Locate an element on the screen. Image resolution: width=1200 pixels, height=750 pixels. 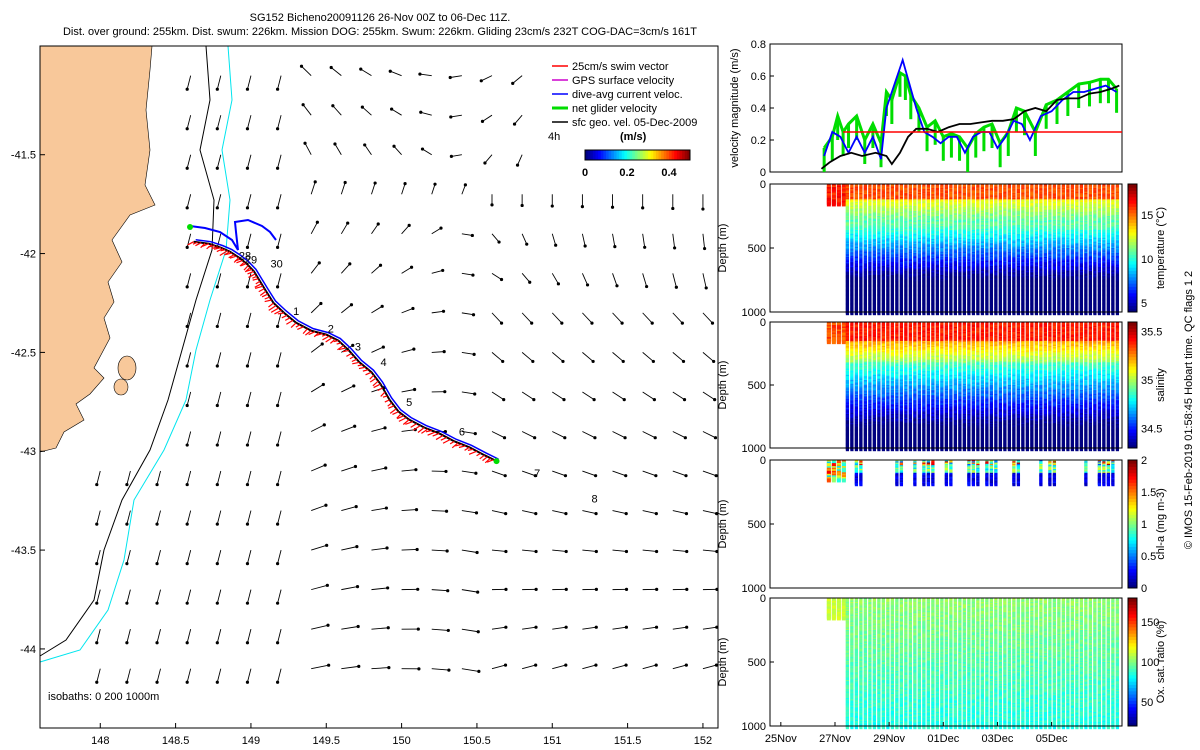
velocity-colorbar-tick: 0 is located at coordinates (585, 173).